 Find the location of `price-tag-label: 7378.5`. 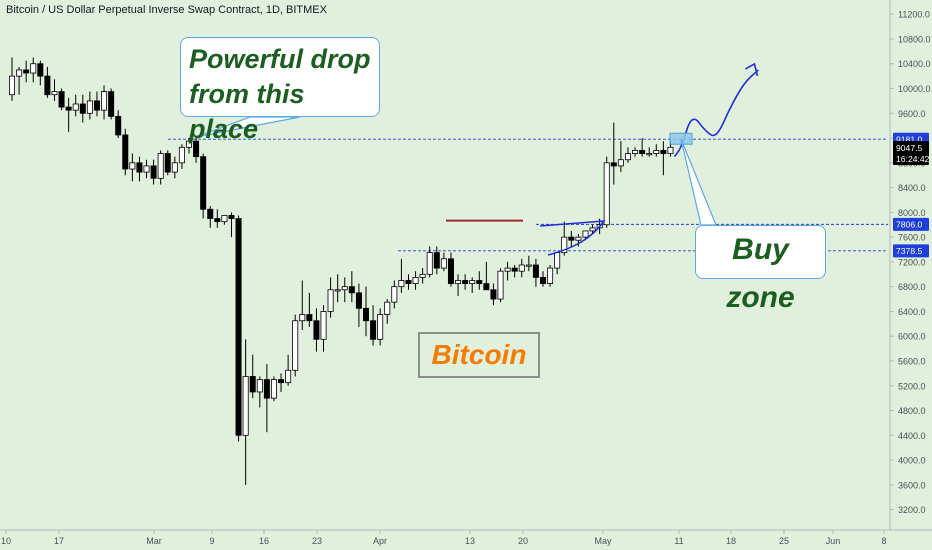

price-tag-label: 7378.5 is located at coordinates (909, 251).